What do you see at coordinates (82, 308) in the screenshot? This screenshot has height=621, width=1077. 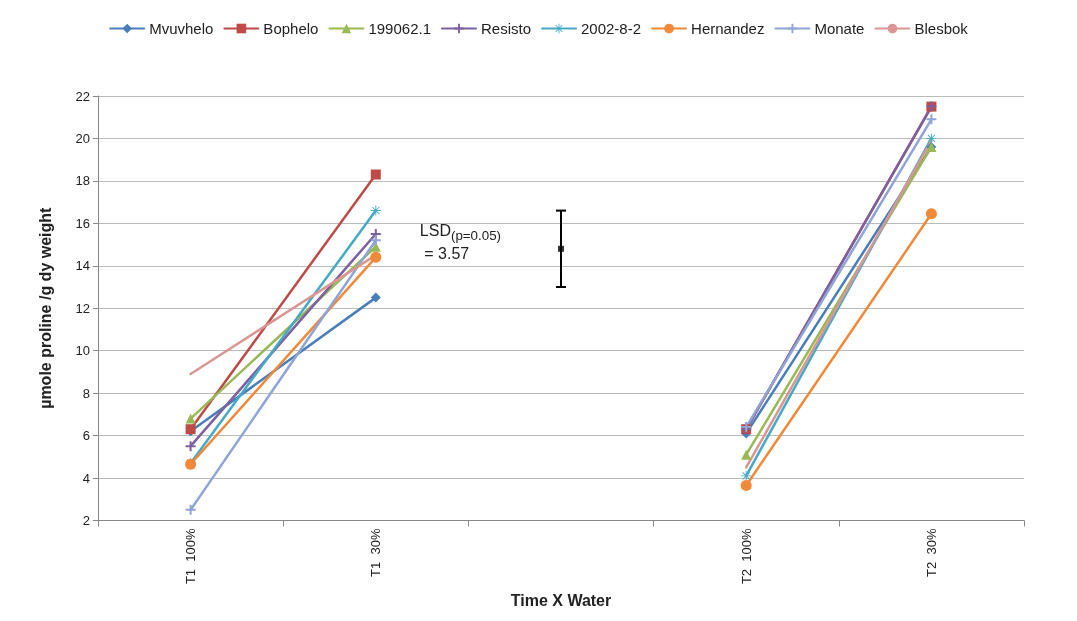 I see `y-tick-label: 12` at bounding box center [82, 308].